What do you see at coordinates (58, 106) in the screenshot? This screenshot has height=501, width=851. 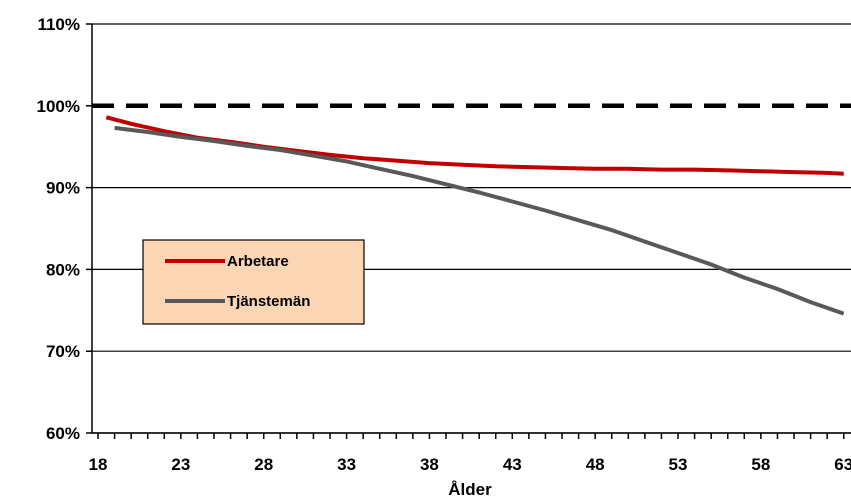 I see `y-tick-label-100: 100%` at bounding box center [58, 106].